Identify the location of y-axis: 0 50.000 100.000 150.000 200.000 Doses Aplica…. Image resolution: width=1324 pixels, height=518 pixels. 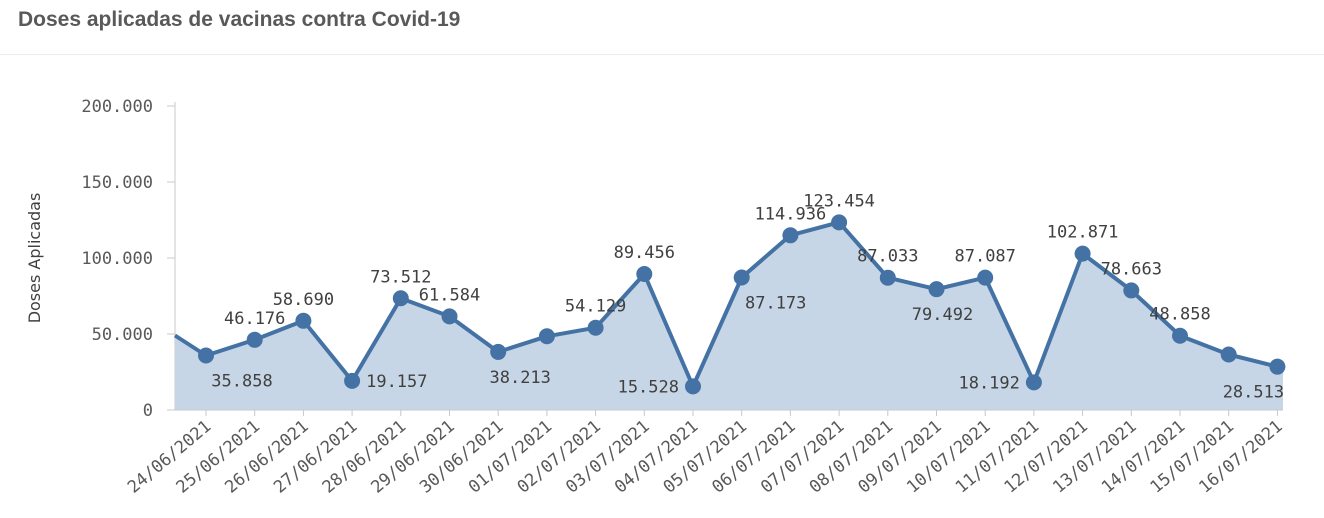
(100, 259).